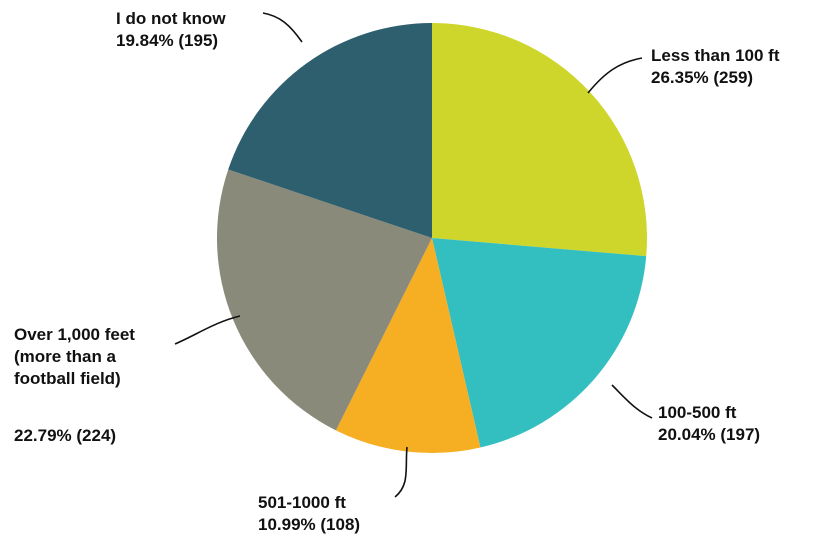 This screenshot has height=547, width=816. What do you see at coordinates (408, 345) in the screenshot?
I see `pie-slice-501-1000-ft` at bounding box center [408, 345].